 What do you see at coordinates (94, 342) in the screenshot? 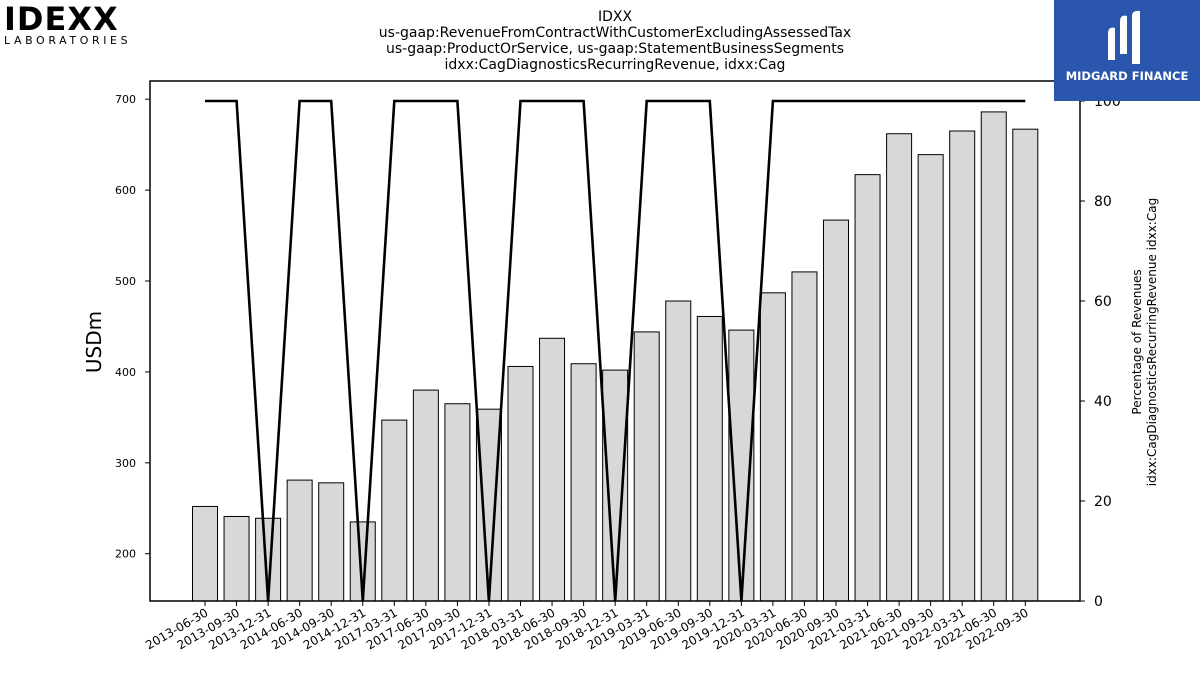
I see `y-axis-label-left: USDm` at bounding box center [94, 342].